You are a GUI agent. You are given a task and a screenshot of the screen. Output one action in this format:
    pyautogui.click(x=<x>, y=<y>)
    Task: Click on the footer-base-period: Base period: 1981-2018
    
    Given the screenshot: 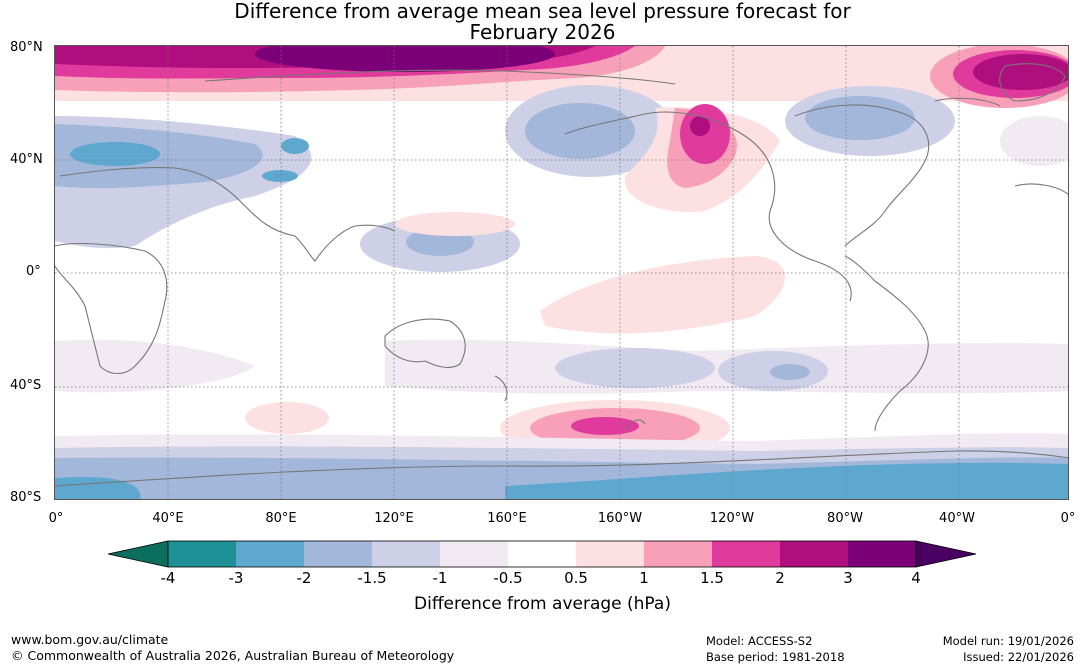 What is the action you would take?
    pyautogui.click(x=775, y=657)
    